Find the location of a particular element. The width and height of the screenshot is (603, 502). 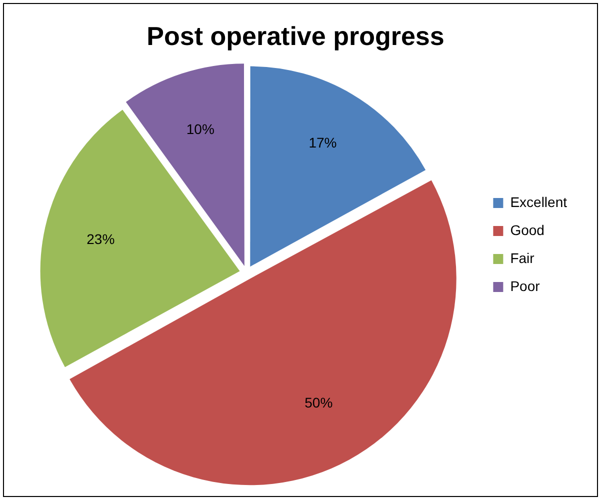

legend-label: Fair is located at coordinates (522, 258).